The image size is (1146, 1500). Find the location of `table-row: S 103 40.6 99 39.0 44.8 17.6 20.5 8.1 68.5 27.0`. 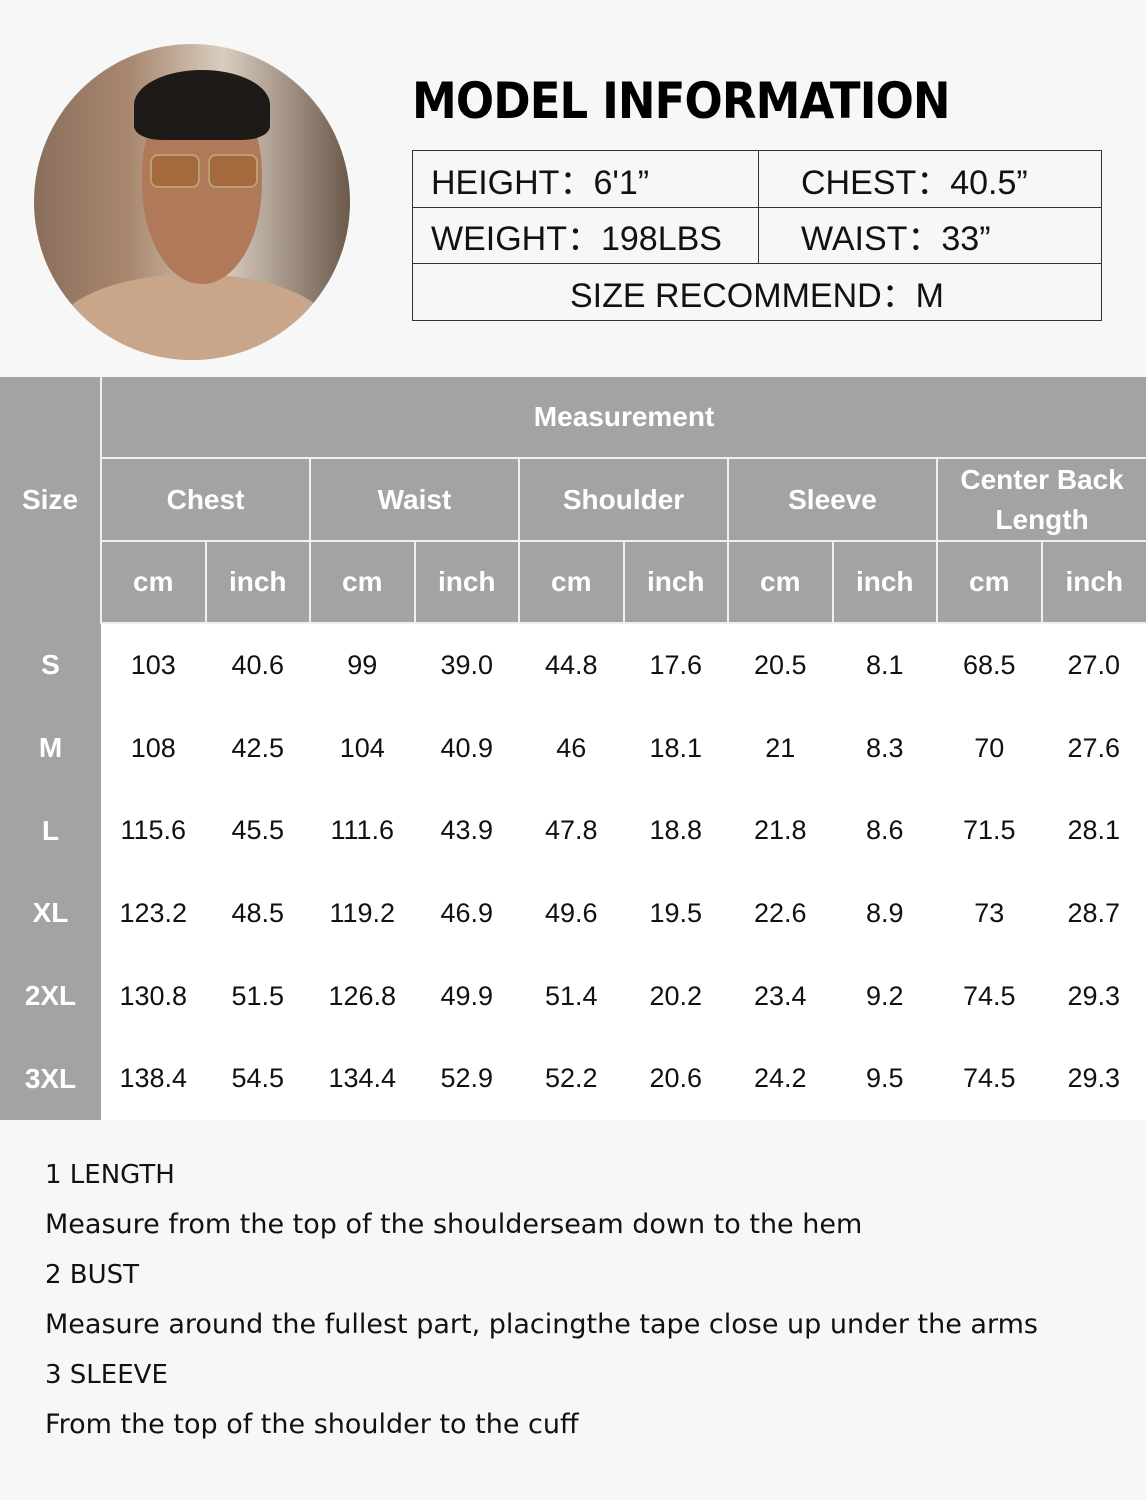

table-row: S 103 40.6 99 39.0 44.8 17.6 20.5 8.1 68.5 27.0 is located at coordinates (573, 665).